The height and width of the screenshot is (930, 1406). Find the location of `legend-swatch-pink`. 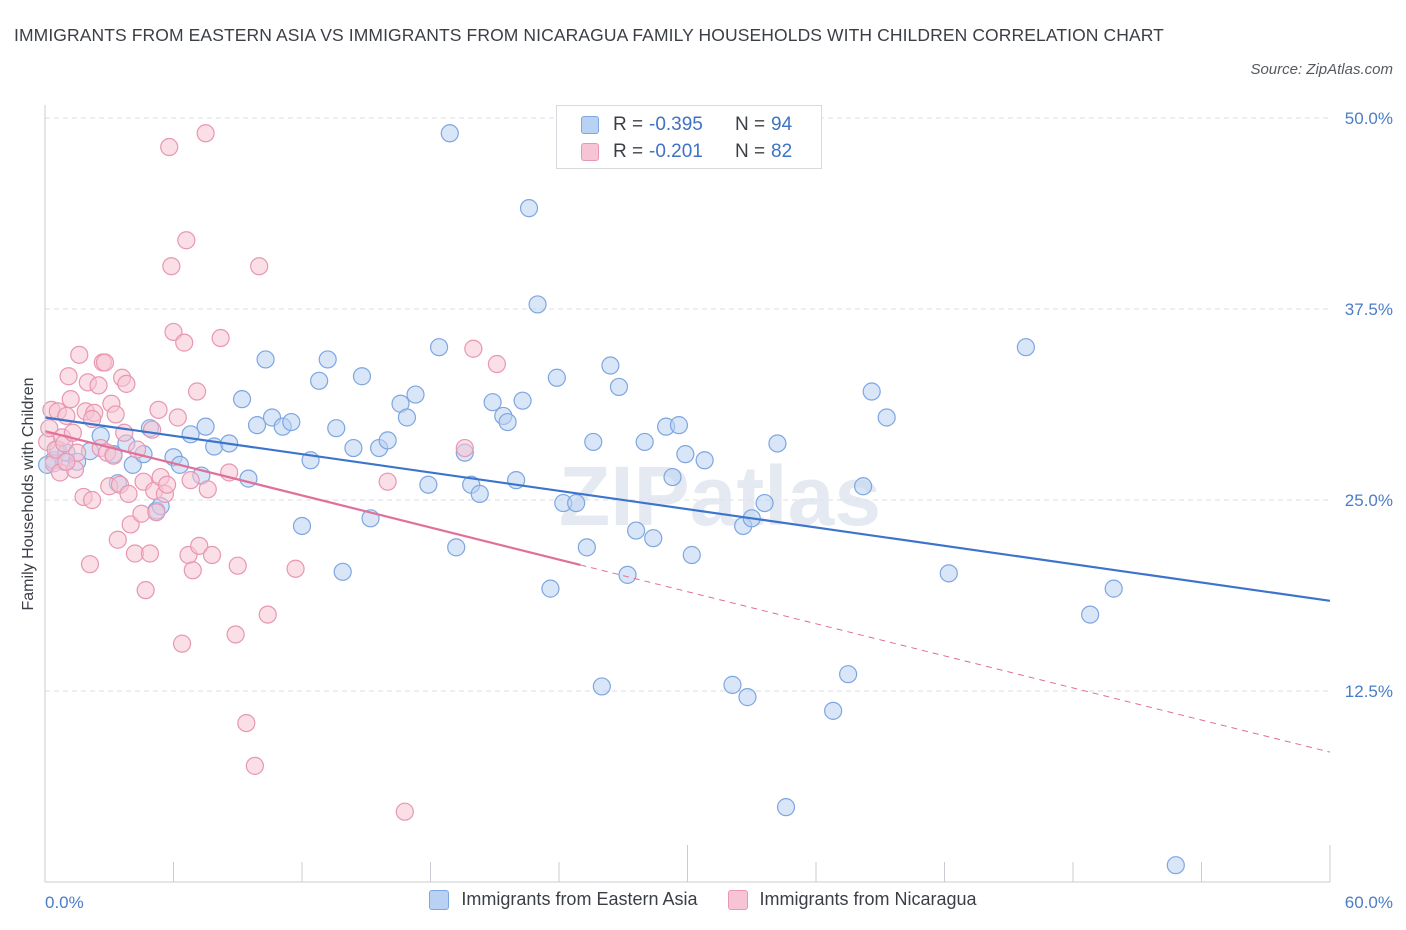

legend-swatch-pink is located at coordinates (590, 152).